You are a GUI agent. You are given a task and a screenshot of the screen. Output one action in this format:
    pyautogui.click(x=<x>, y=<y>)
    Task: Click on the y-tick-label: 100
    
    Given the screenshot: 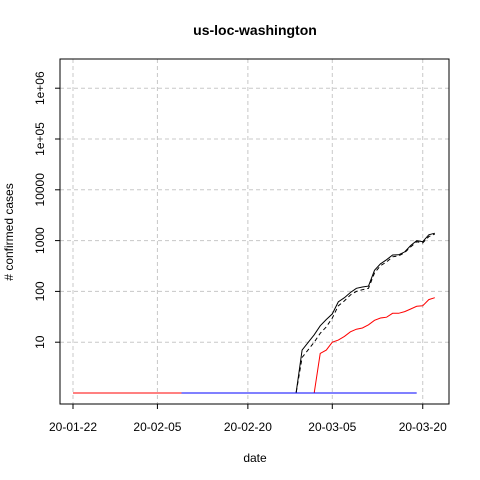 What is the action you would take?
    pyautogui.click(x=40, y=291)
    